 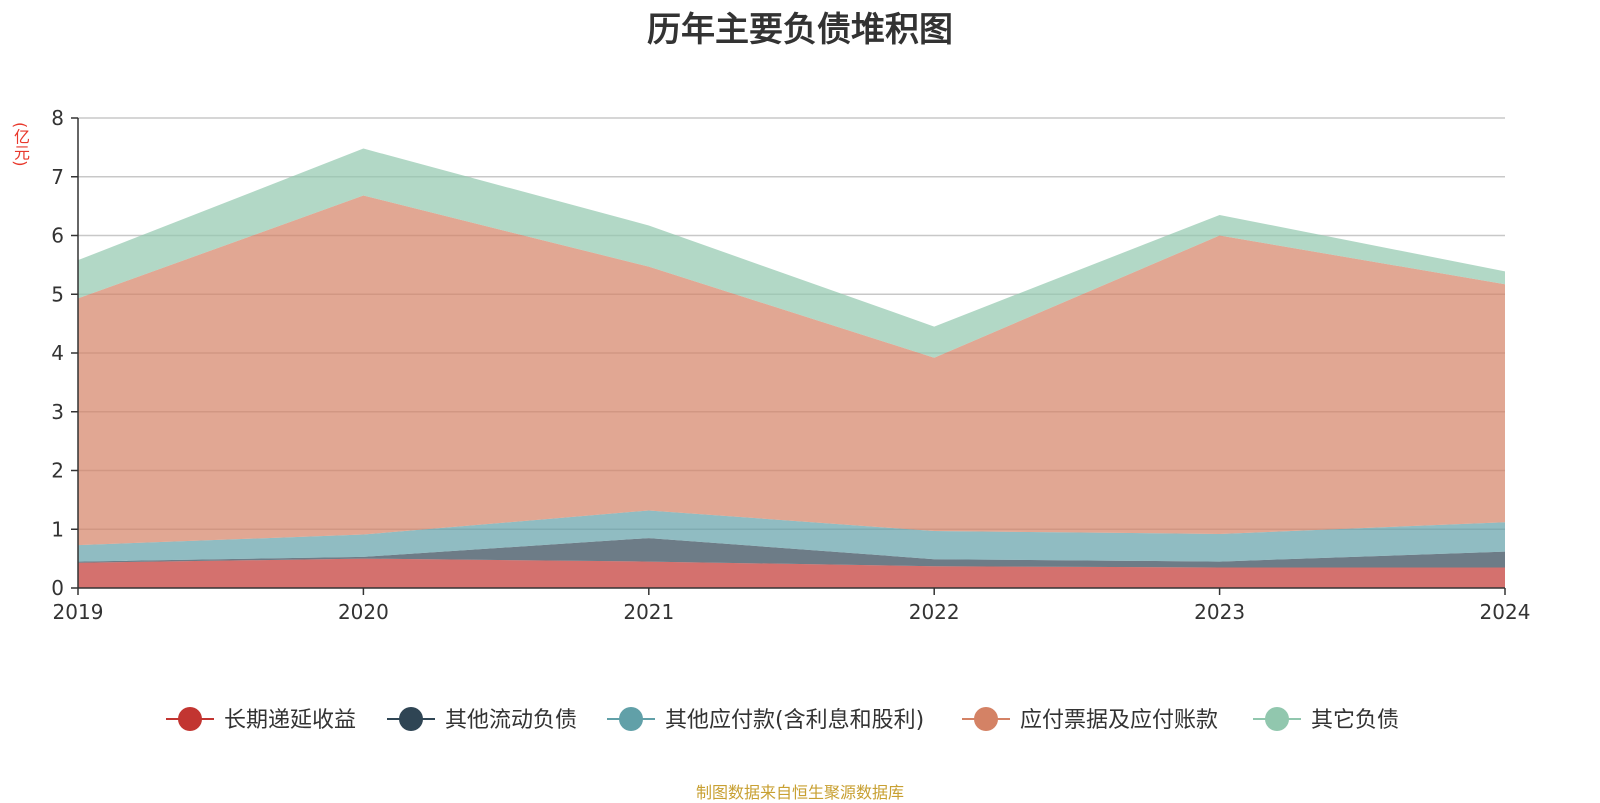 What do you see at coordinates (511, 720) in the screenshot?
I see `legend-label: 其他流动负债` at bounding box center [511, 720].